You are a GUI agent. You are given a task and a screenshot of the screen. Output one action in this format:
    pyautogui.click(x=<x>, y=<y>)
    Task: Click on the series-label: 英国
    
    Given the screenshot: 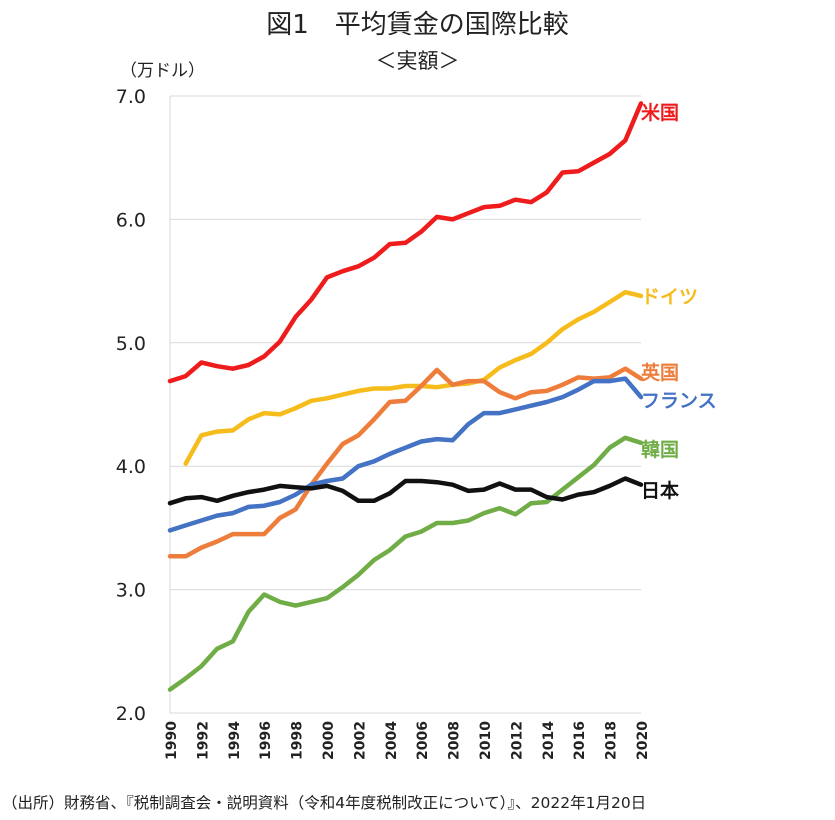 What is the action you would take?
    pyautogui.click(x=660, y=372)
    